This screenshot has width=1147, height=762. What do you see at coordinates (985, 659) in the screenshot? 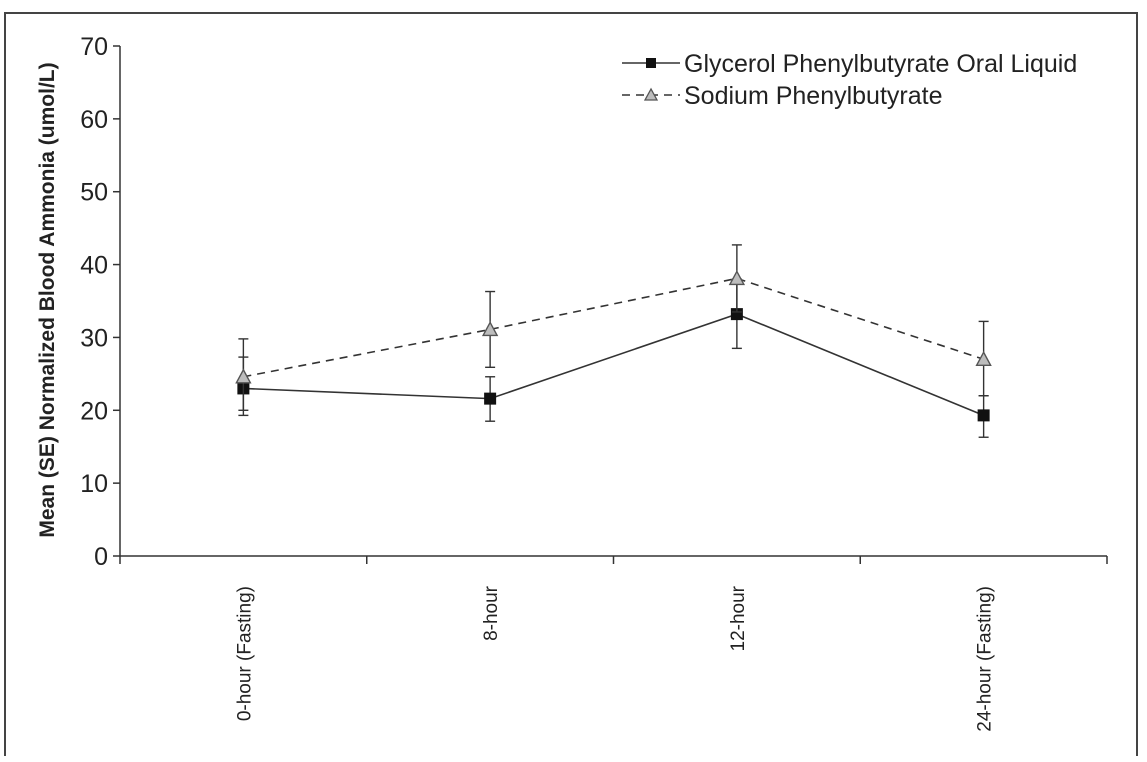
I see `x-tick-label: 24-hour (Fasting)` at bounding box center [985, 659].